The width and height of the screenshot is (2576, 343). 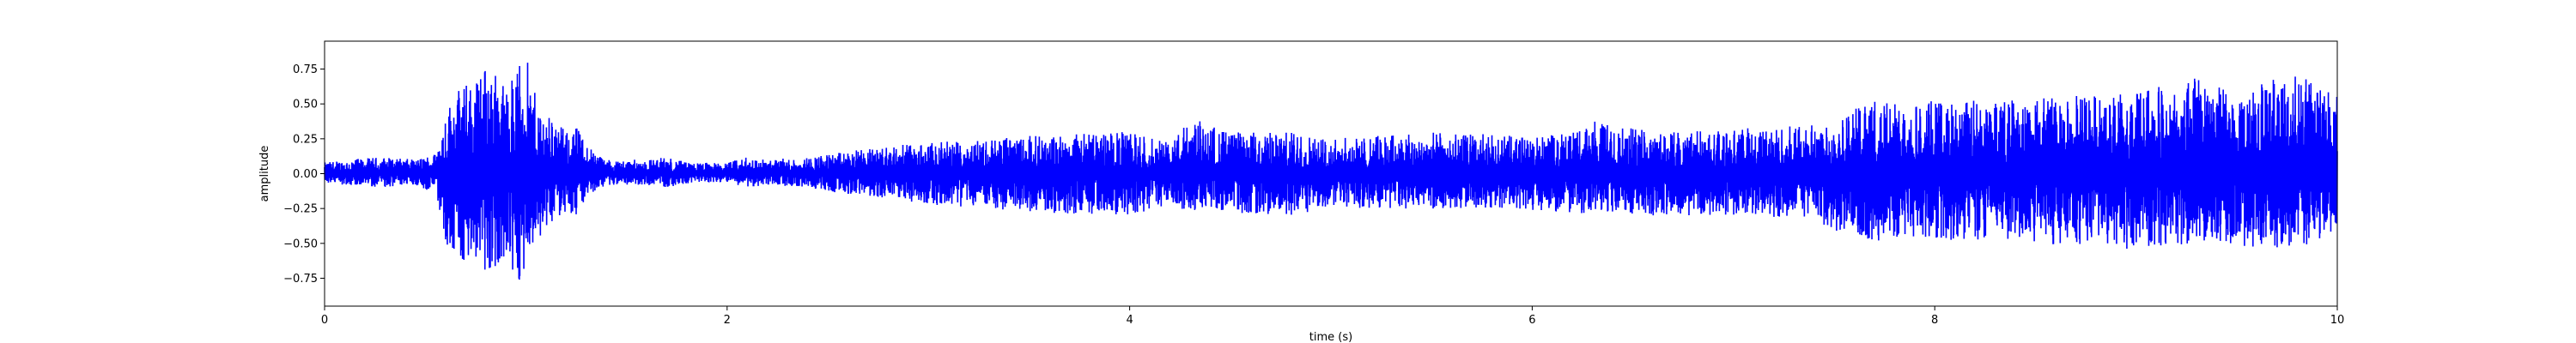 I want to click on y-tick-label: 0.25, so click(x=305, y=140).